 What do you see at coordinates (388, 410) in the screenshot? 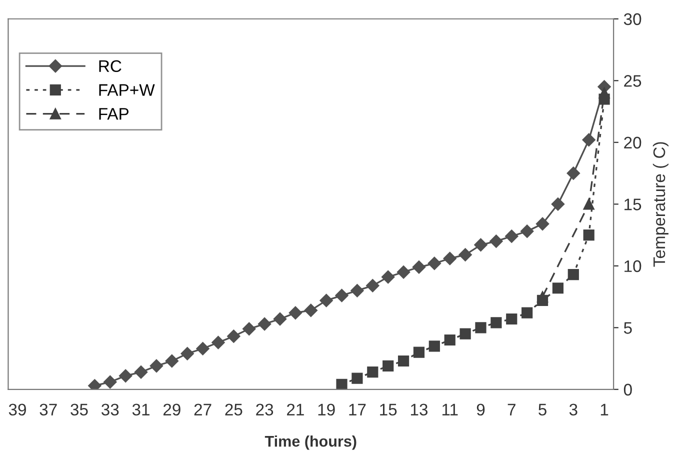
I see `x-tick-label: 15` at bounding box center [388, 410].